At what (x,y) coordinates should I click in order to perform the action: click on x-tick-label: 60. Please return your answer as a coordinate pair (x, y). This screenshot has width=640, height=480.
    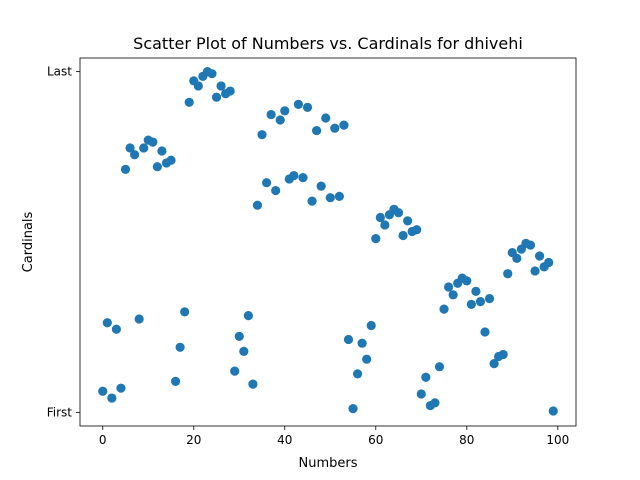
    Looking at the image, I should click on (375, 440).